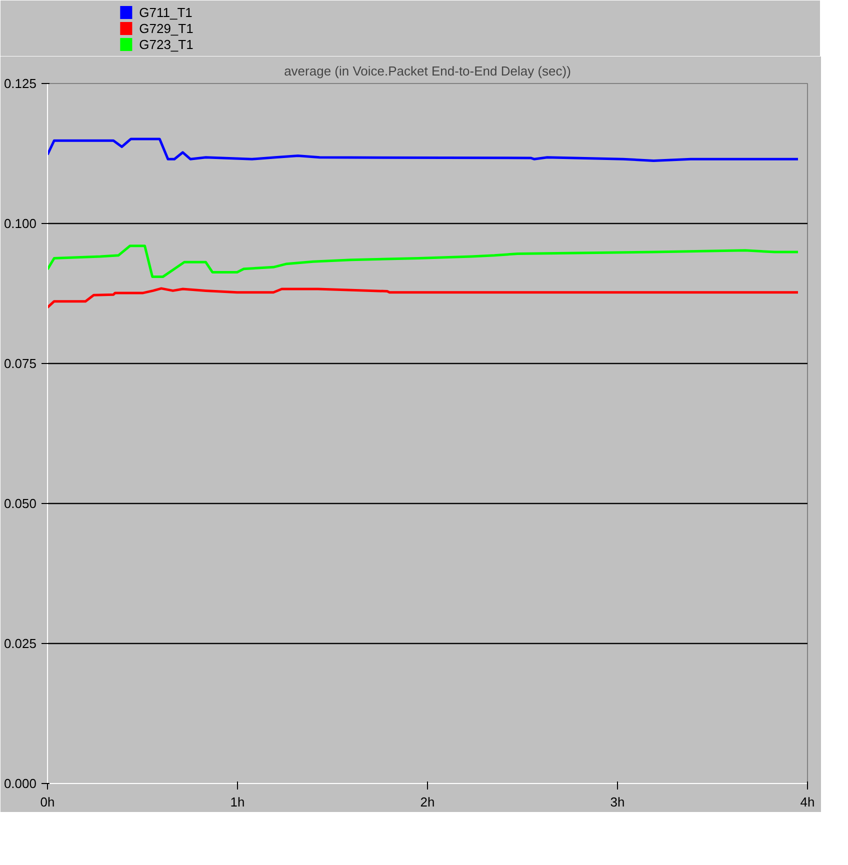  Describe the element at coordinates (20, 643) in the screenshot. I see `y-tick-label: 0.025` at that location.